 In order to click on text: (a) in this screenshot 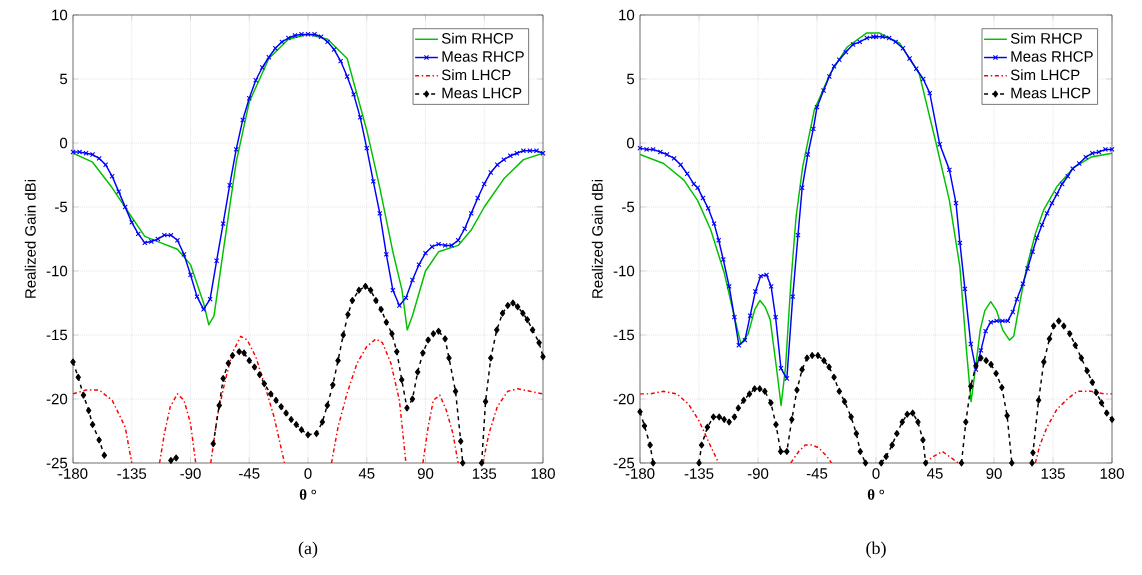, I will do `click(308, 549)`.